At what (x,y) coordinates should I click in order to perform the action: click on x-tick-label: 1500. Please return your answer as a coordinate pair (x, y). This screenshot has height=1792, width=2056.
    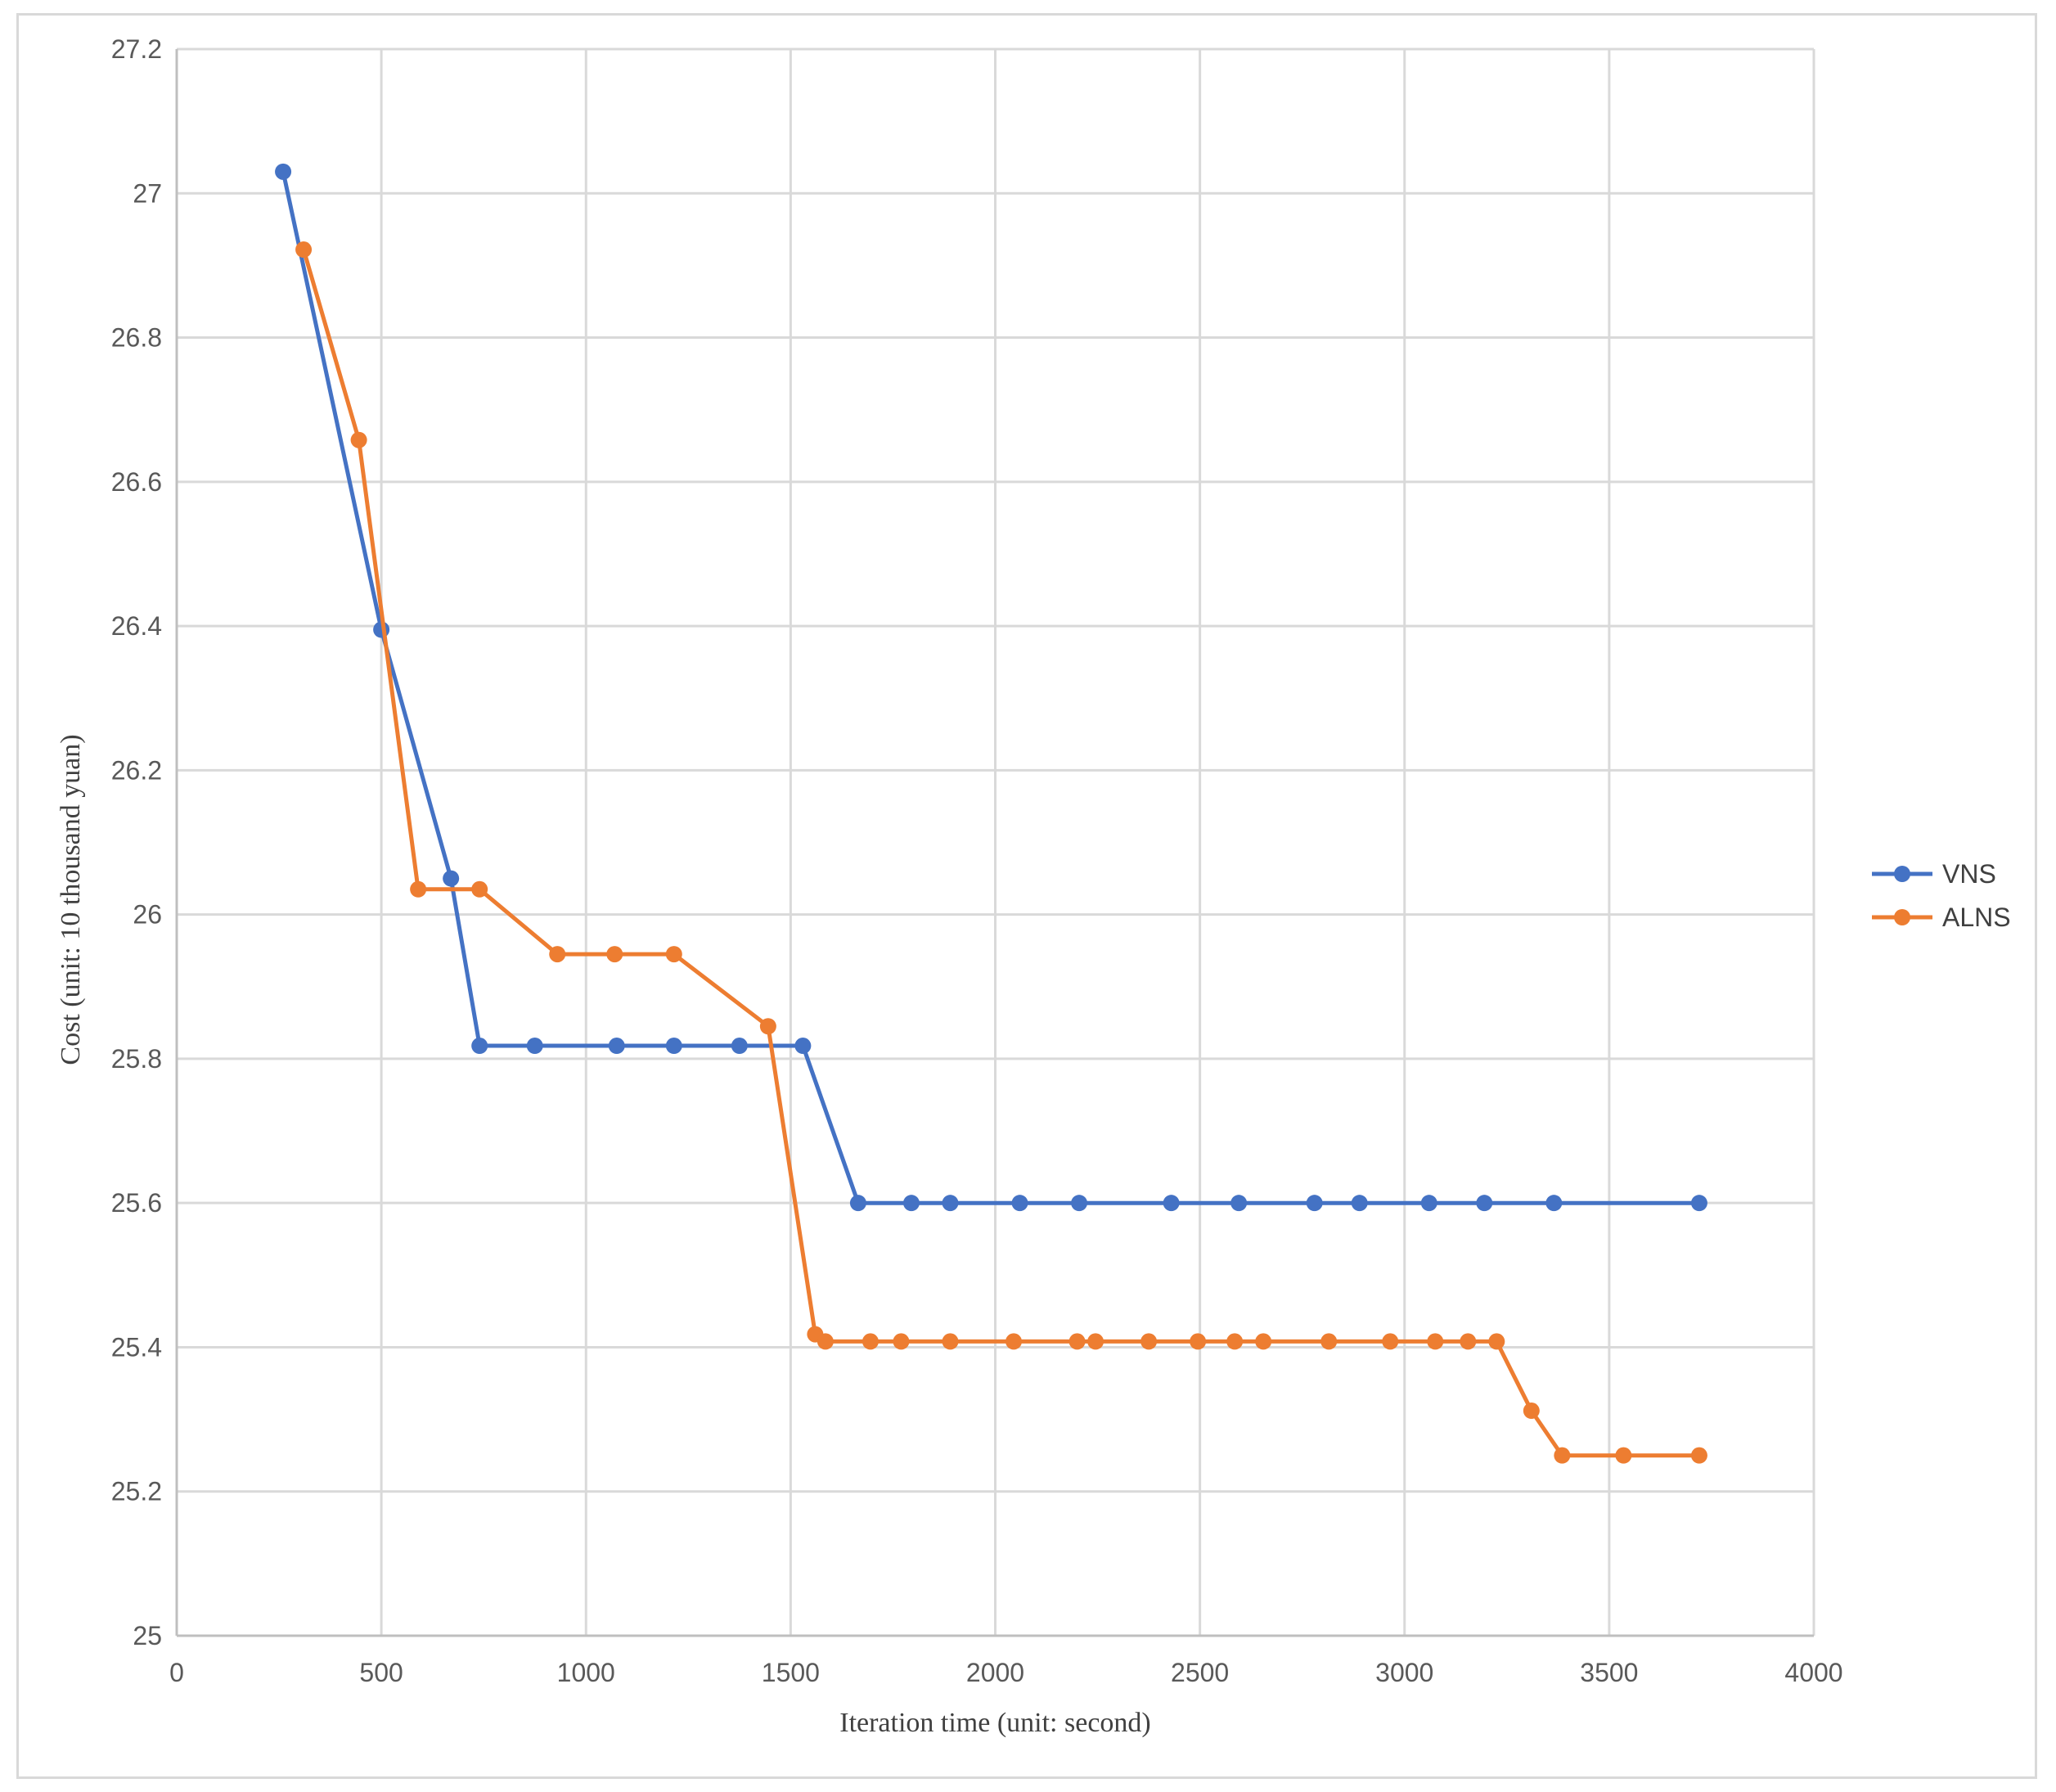
    Looking at the image, I should click on (791, 1672).